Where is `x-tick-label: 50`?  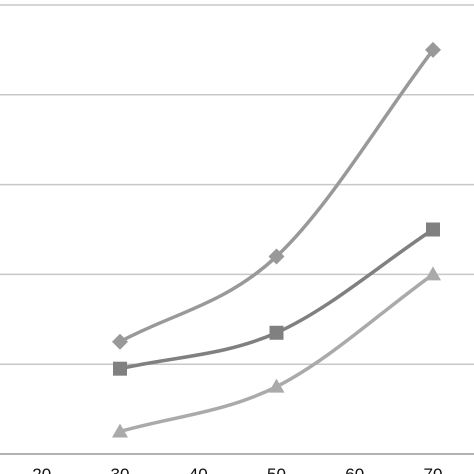 x-tick-label: 50 is located at coordinates (276, 469).